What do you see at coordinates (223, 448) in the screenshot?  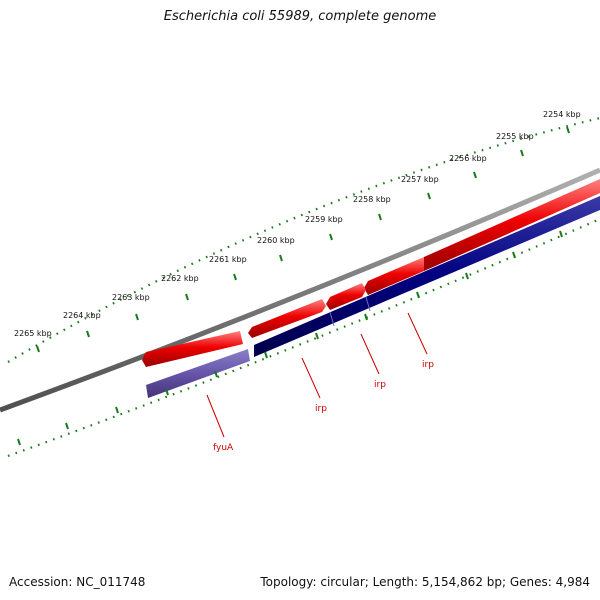 I see `gene-label-fyuA: fyuA` at bounding box center [223, 448].